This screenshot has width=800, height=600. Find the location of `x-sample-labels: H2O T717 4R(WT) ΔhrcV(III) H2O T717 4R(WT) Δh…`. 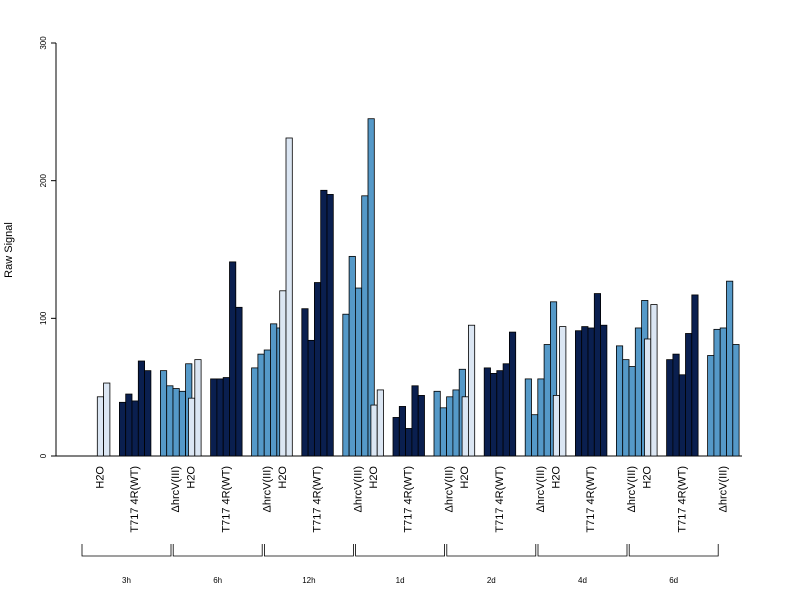

x-sample-labels: H2O T717 4R(WT) ΔhrcV(III) H2O T717 4R(WT) Δh… is located at coordinates (411, 499).